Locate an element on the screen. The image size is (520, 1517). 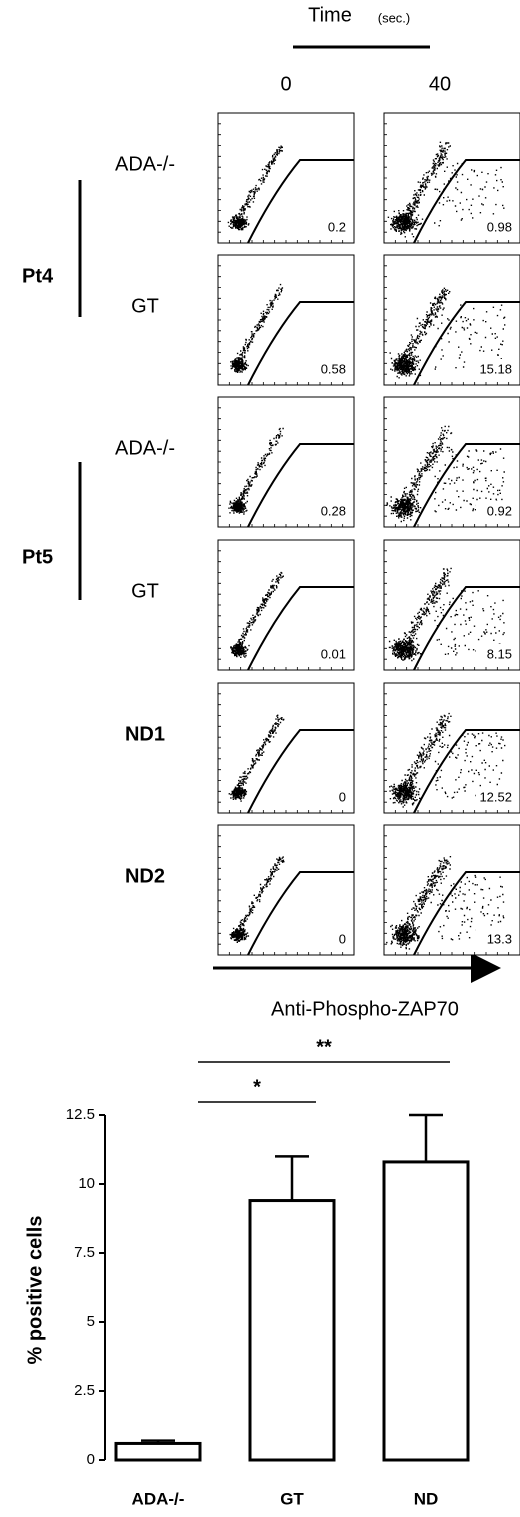
gate-percentage: 0.92 is located at coordinates (499, 510).